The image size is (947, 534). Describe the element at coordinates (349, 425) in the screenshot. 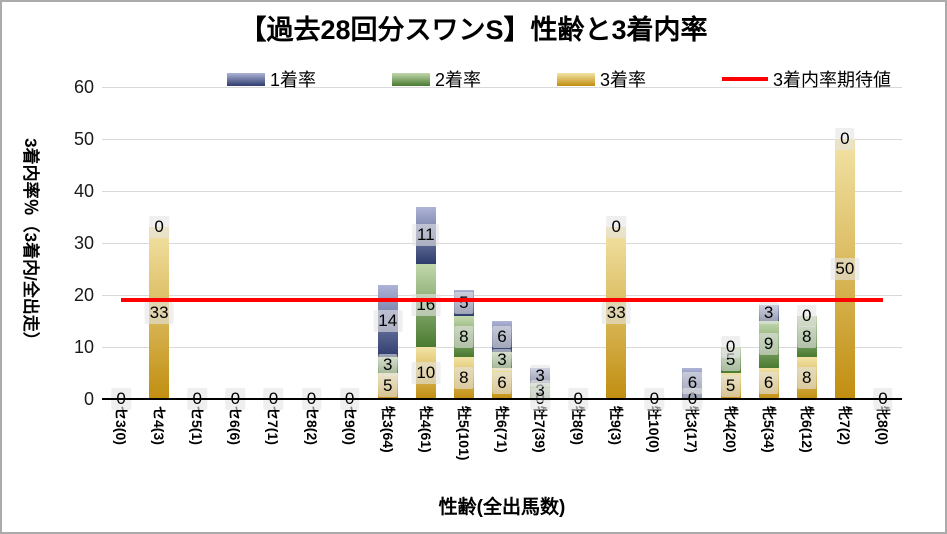

I see `x-axis-label-text: セ9(0)` at that location.